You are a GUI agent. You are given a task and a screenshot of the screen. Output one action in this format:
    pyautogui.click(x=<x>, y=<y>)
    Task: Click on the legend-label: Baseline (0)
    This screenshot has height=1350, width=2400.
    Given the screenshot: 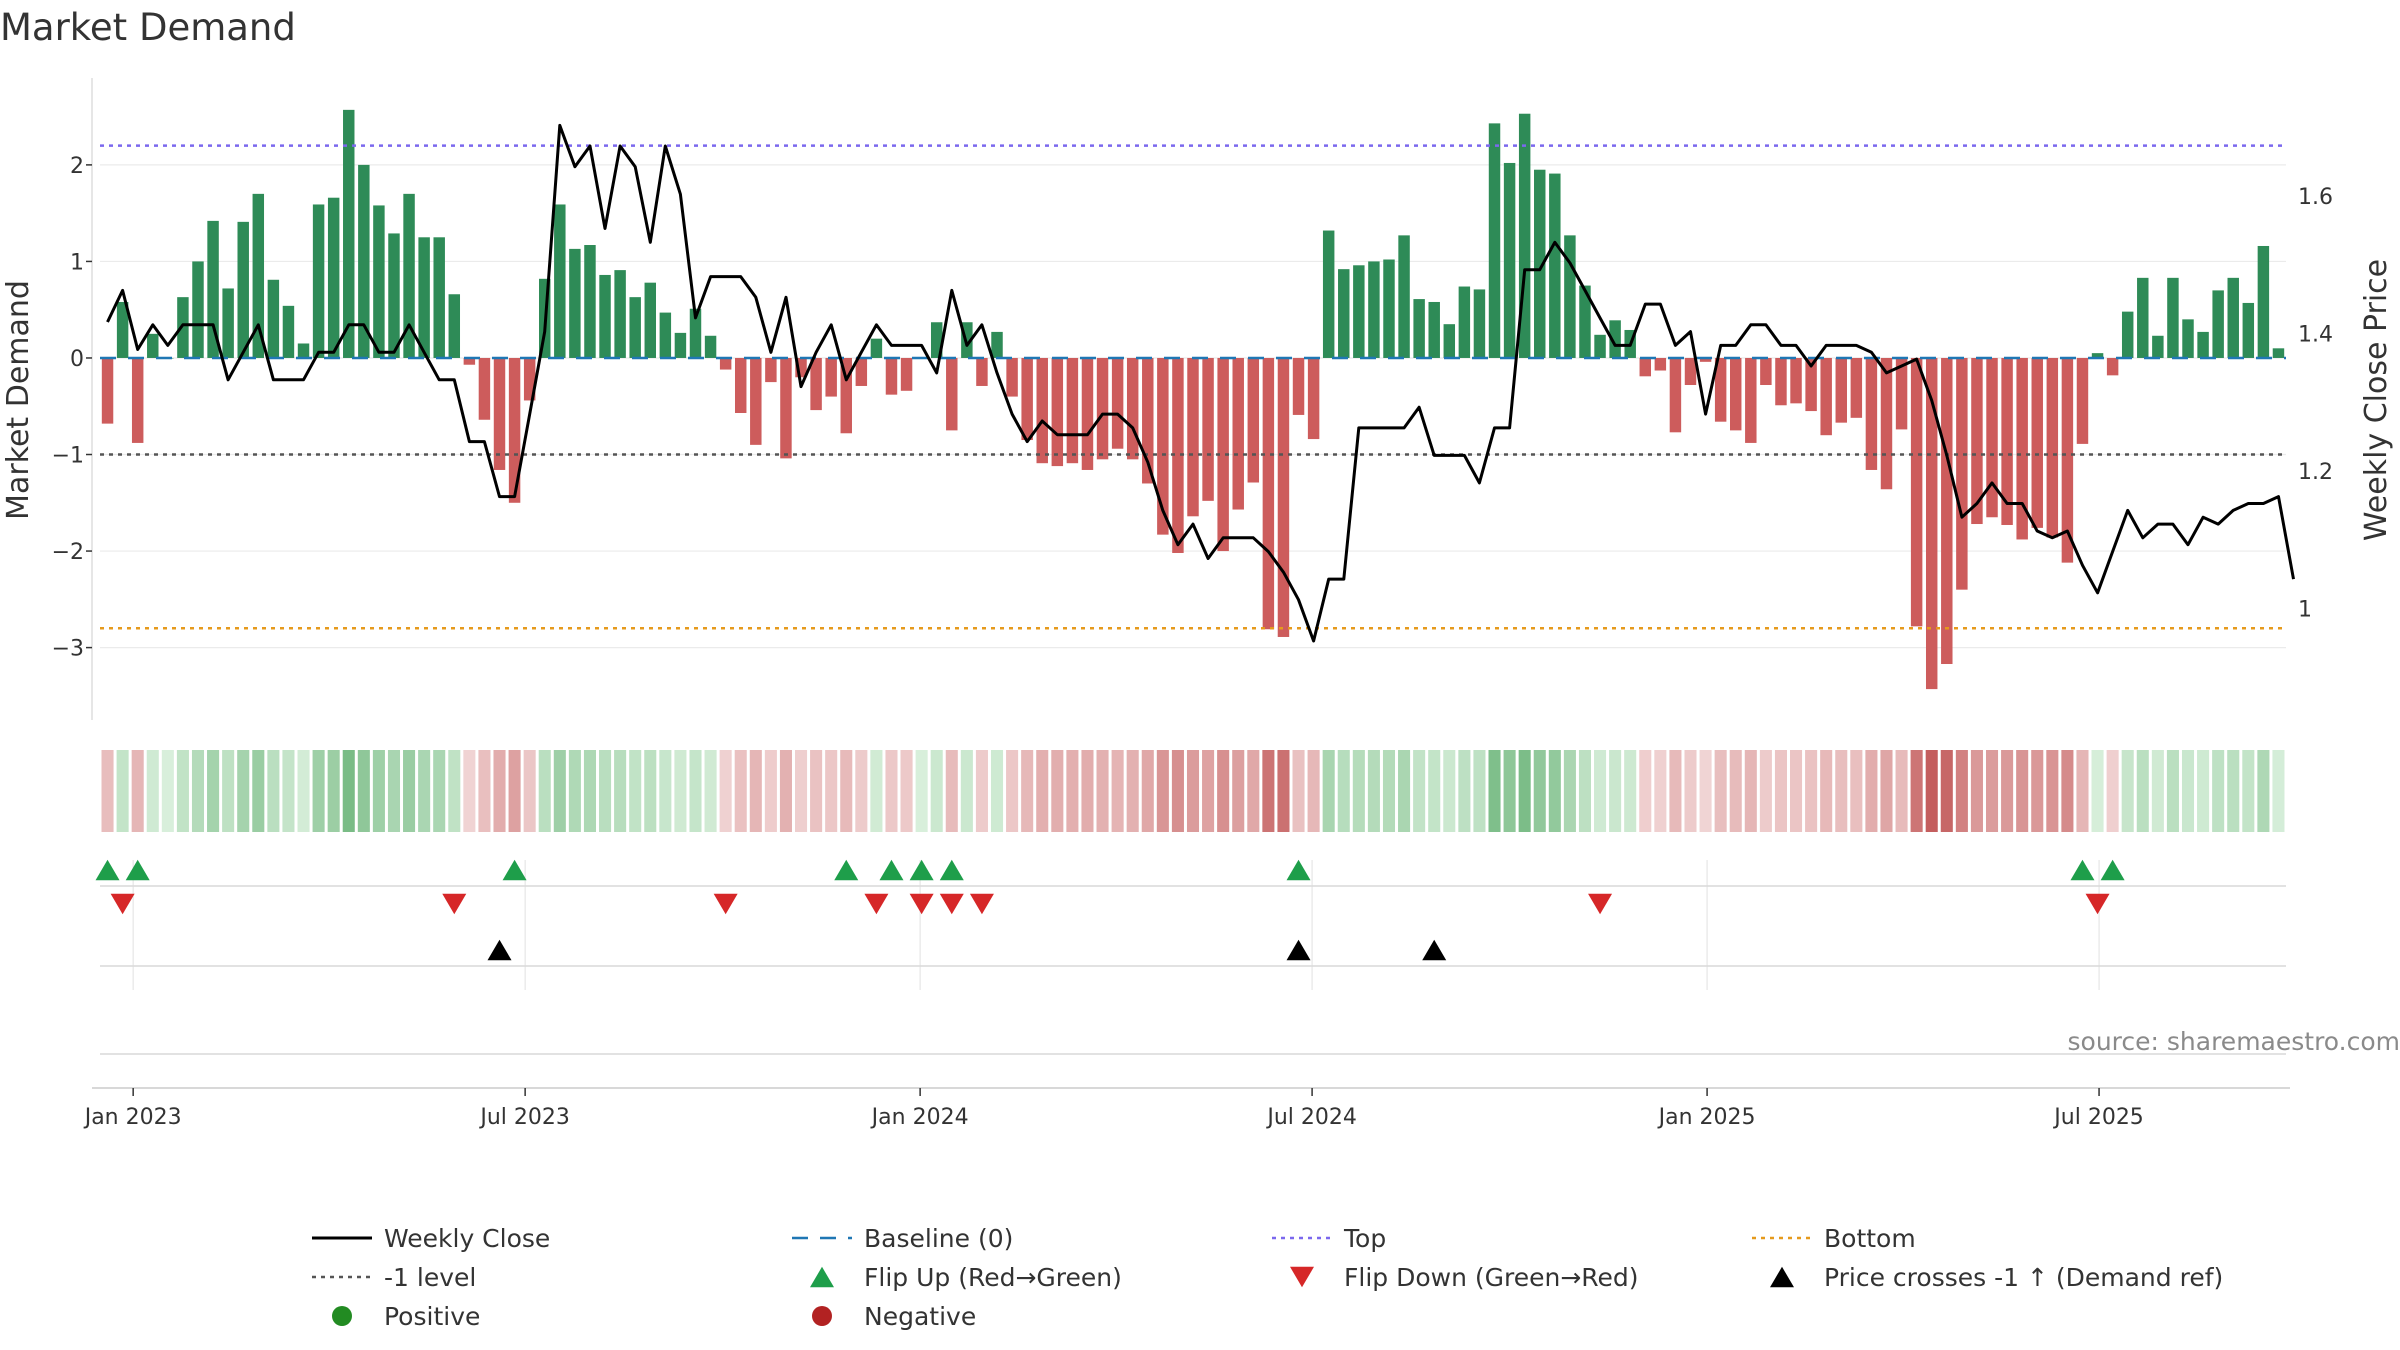 What is the action you would take?
    pyautogui.click(x=938, y=1238)
    